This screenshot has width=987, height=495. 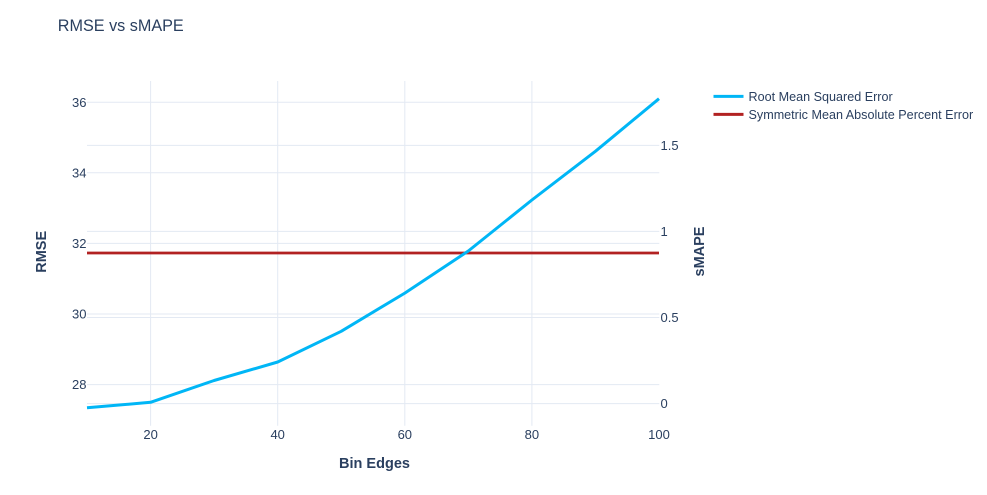 What do you see at coordinates (121, 26) in the screenshot?
I see `svg-text: RMSE vs sMAPE` at bounding box center [121, 26].